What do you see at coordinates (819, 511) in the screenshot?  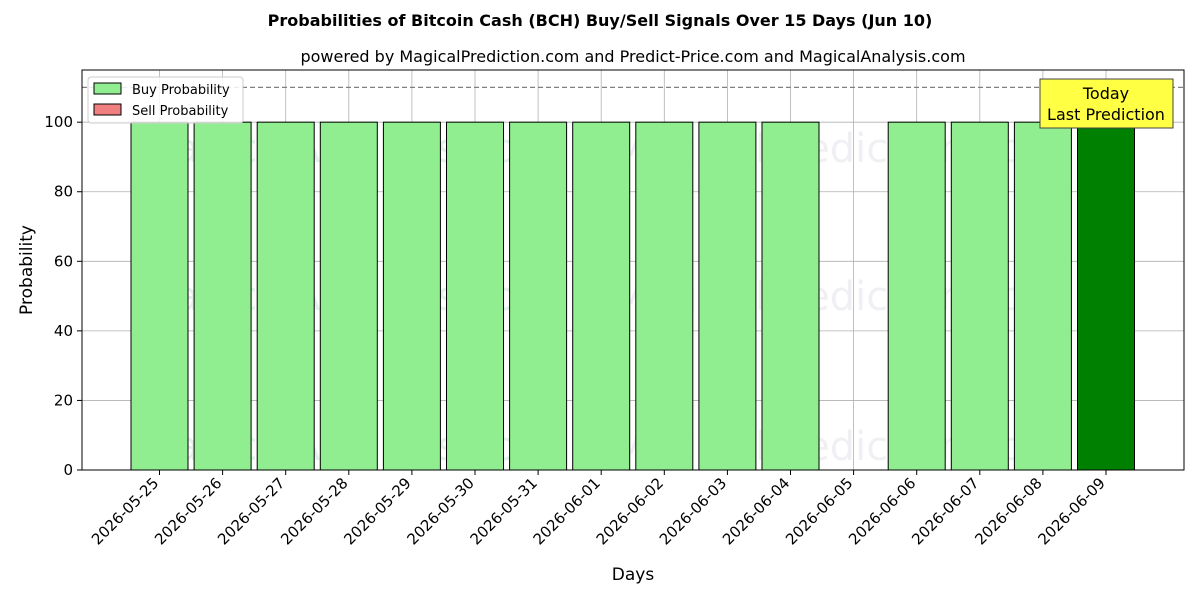 I see `x-tick-label: 2026-06-05` at bounding box center [819, 511].